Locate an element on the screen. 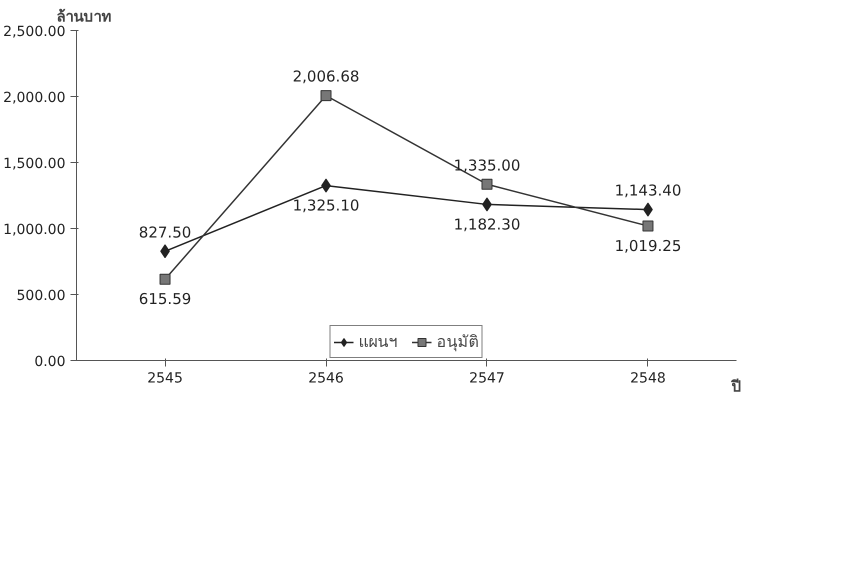 This screenshot has height=574, width=861. legend-label: แผนฯ is located at coordinates (378, 342).